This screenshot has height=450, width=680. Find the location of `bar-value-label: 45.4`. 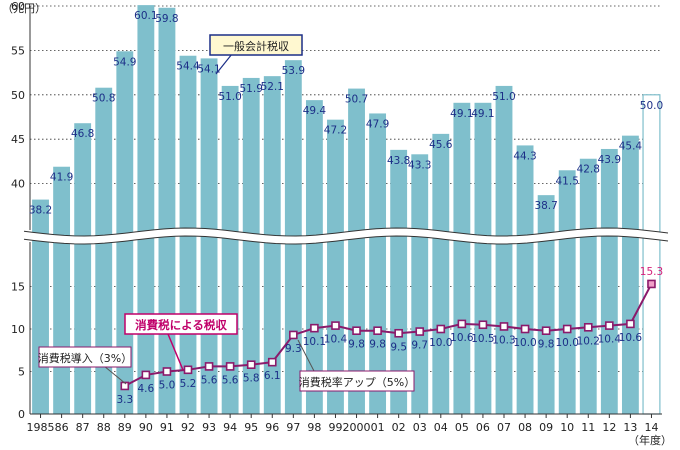

bar-value-label: 45.4 is located at coordinates (631, 147).